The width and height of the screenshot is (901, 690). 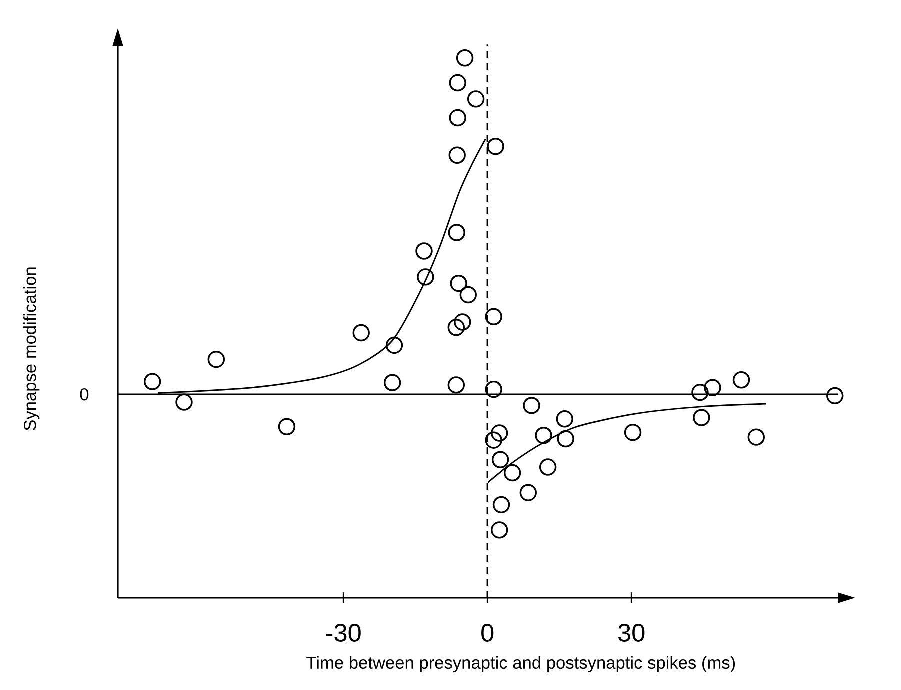 I want to click on ref-line-label: 0, so click(x=84, y=394).